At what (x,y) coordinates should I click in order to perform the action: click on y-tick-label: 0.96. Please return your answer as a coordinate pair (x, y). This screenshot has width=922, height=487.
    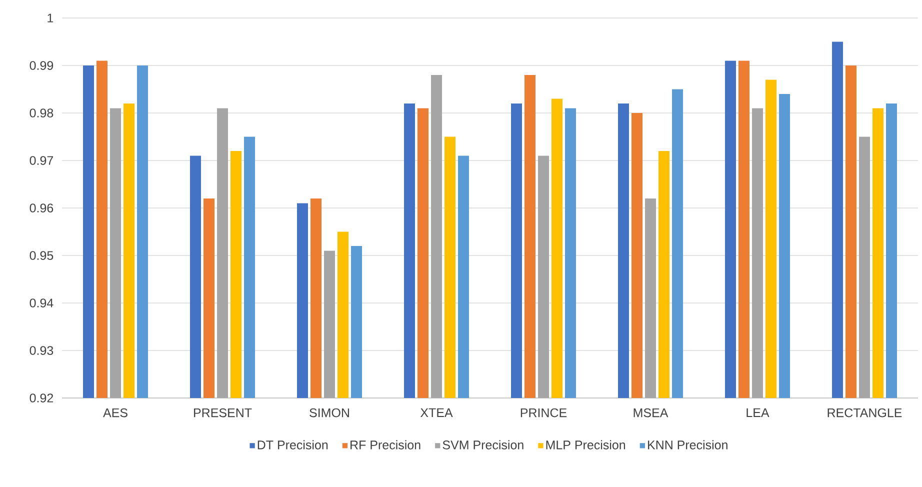
    Looking at the image, I should click on (42, 208).